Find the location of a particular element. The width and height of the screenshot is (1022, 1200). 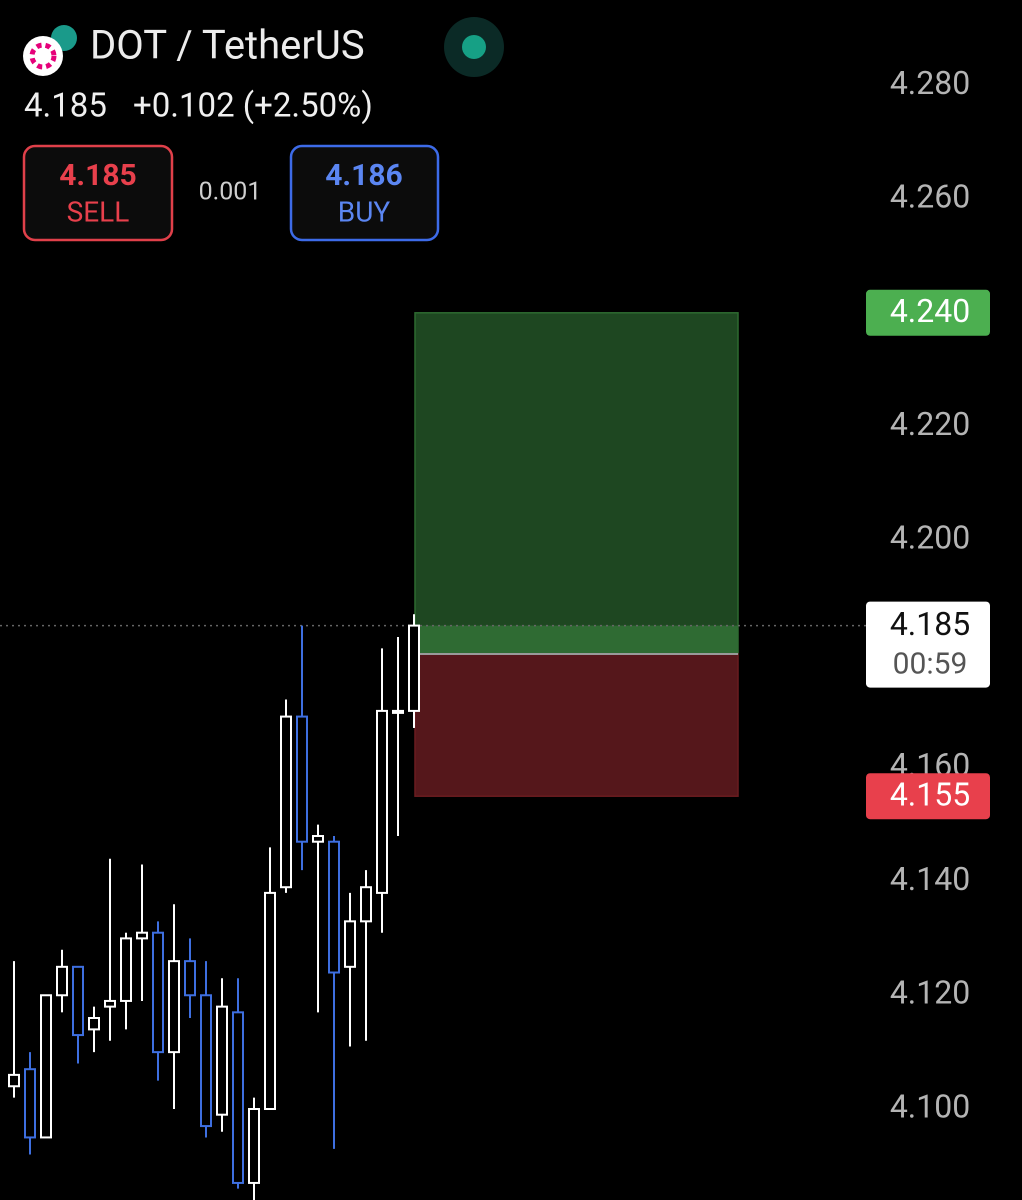

sell-price: 4.185 is located at coordinates (98, 175).